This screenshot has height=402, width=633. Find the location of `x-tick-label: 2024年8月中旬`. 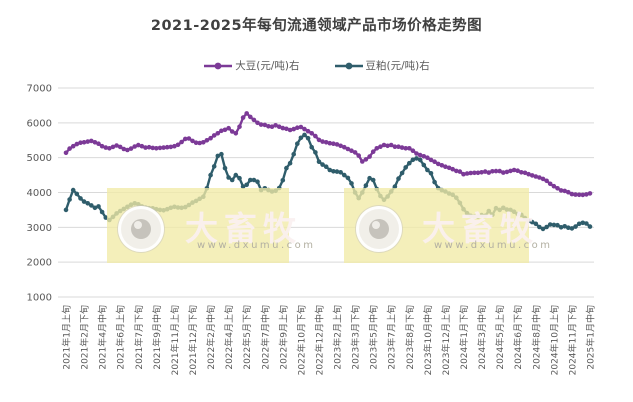

x-tick-label: 2024年8月中旬 is located at coordinates (536, 337).